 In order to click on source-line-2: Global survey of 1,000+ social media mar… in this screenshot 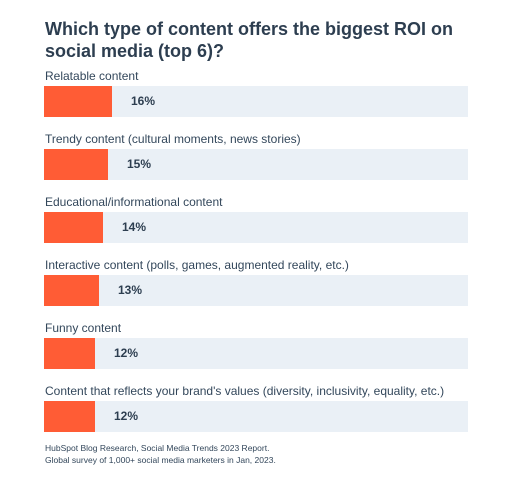, I will do `click(160, 460)`.